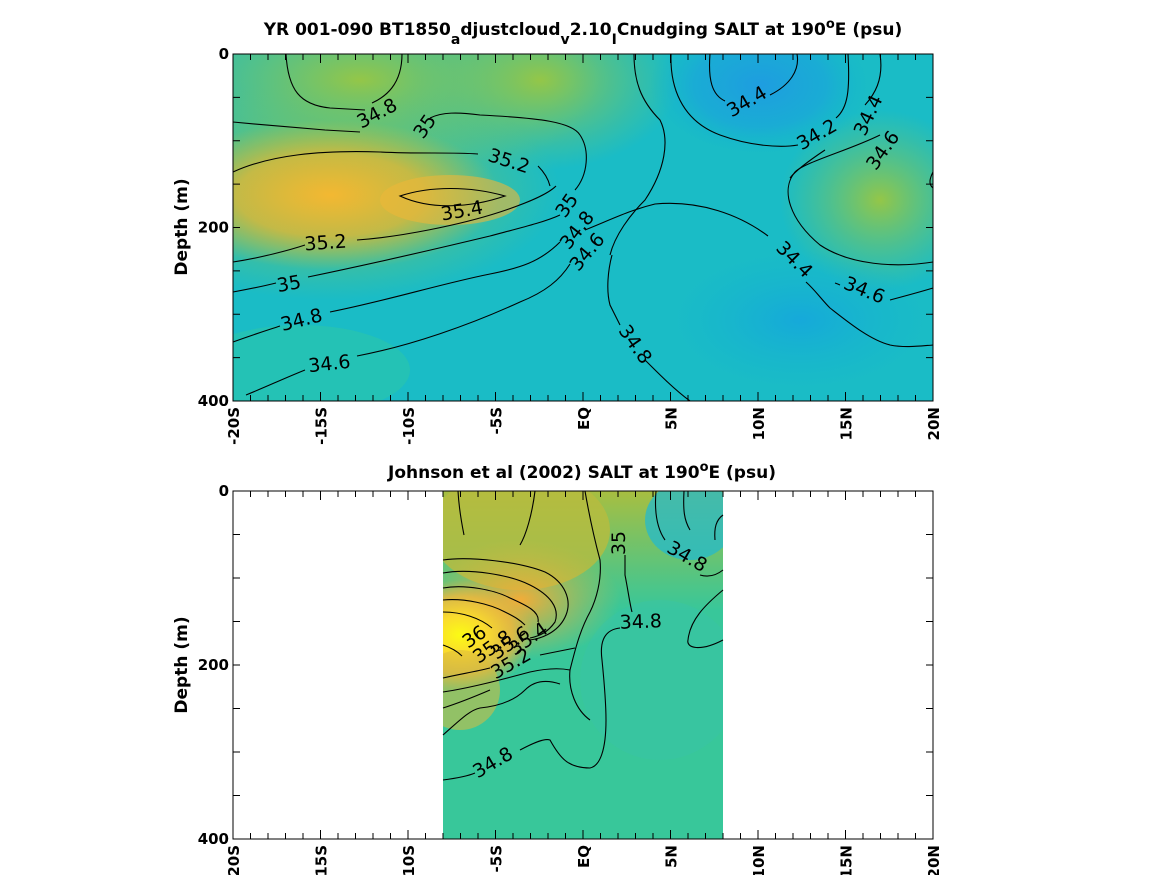  Describe the element at coordinates (583, 635) in the screenshot. I see `contour-lines-johnson` at that location.